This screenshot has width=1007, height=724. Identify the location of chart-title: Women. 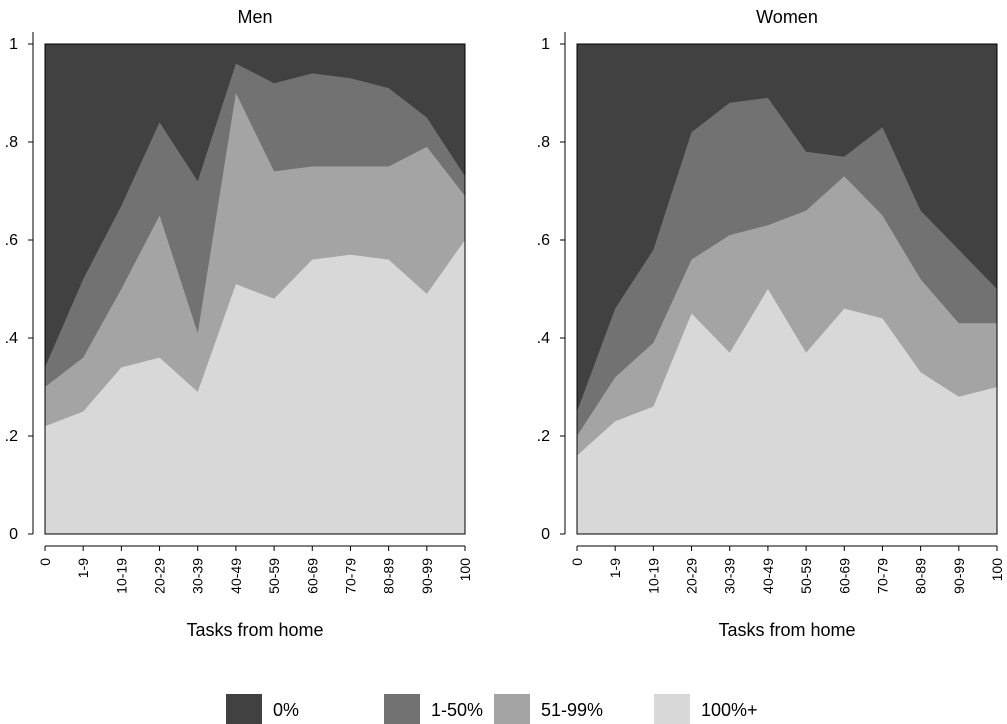
(787, 17).